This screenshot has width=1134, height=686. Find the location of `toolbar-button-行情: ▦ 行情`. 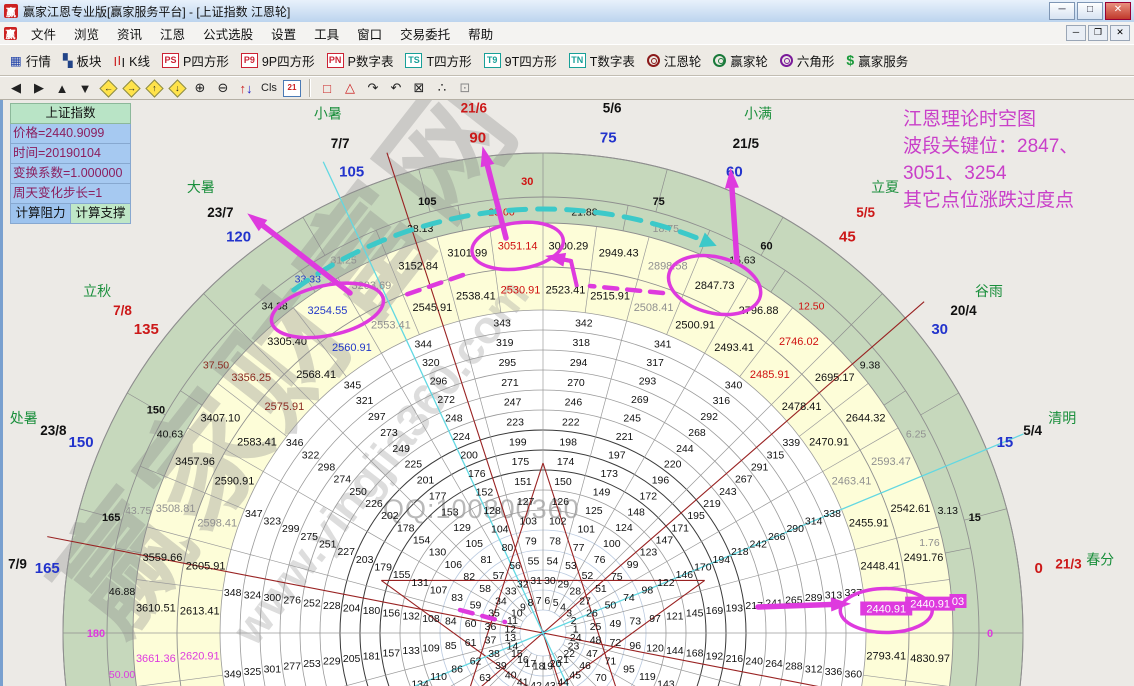

toolbar-button-行情: ▦ 行情 is located at coordinates (30, 60).